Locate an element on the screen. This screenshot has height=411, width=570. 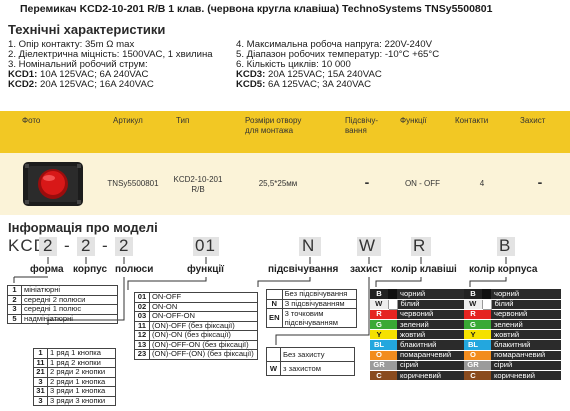
label-polusy: полюси is located at coordinates (134, 269).